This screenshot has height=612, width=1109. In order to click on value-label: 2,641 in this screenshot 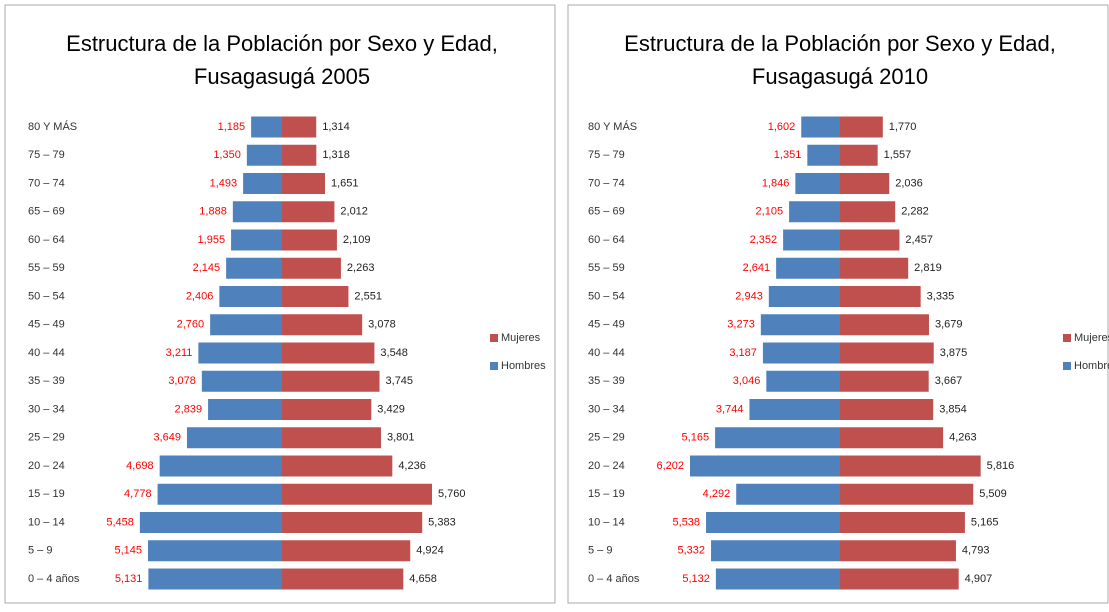, I will do `click(757, 268)`.